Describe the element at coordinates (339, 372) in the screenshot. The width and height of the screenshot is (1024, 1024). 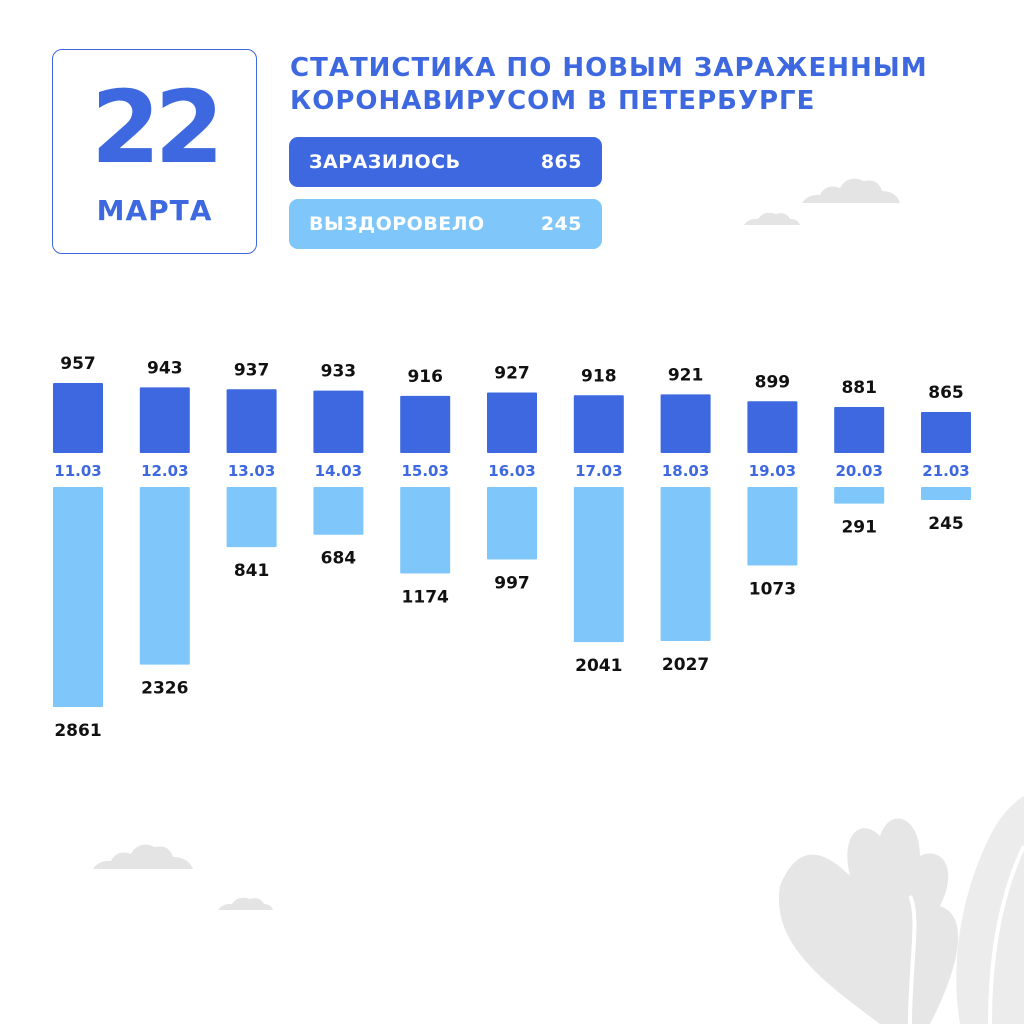
I see `infected-value-label: 933` at that location.